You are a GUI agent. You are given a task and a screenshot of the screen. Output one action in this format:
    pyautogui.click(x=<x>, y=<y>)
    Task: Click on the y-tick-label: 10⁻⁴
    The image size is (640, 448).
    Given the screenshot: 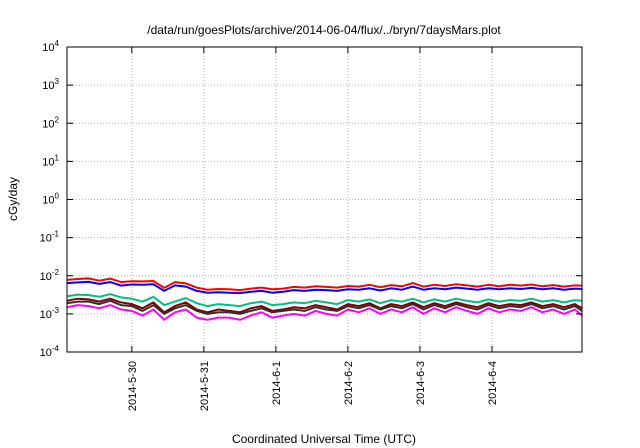 What is the action you would take?
    pyautogui.click(x=50, y=351)
    